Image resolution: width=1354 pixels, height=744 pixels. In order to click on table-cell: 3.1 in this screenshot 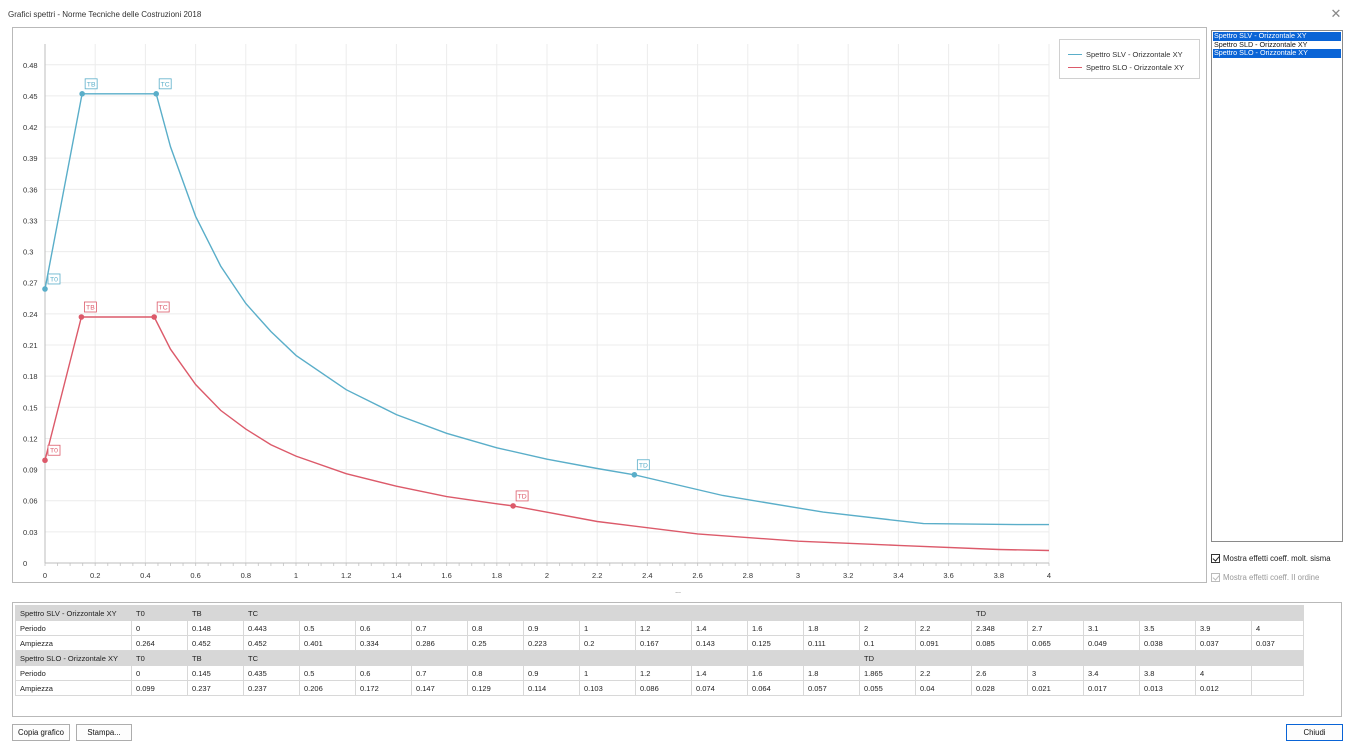, I will do `click(1111, 628)`.